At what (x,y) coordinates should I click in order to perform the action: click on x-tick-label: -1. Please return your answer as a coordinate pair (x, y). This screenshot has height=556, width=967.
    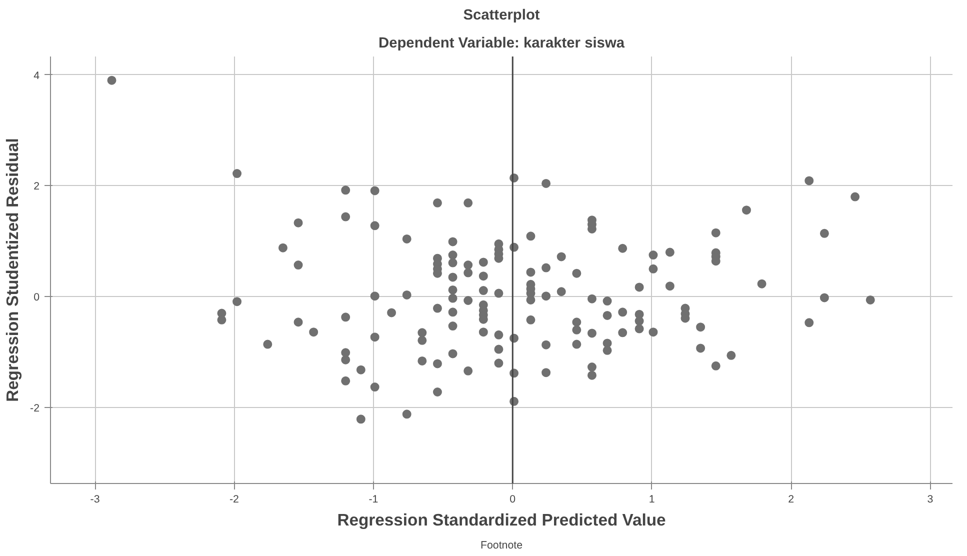
    Looking at the image, I should click on (373, 500).